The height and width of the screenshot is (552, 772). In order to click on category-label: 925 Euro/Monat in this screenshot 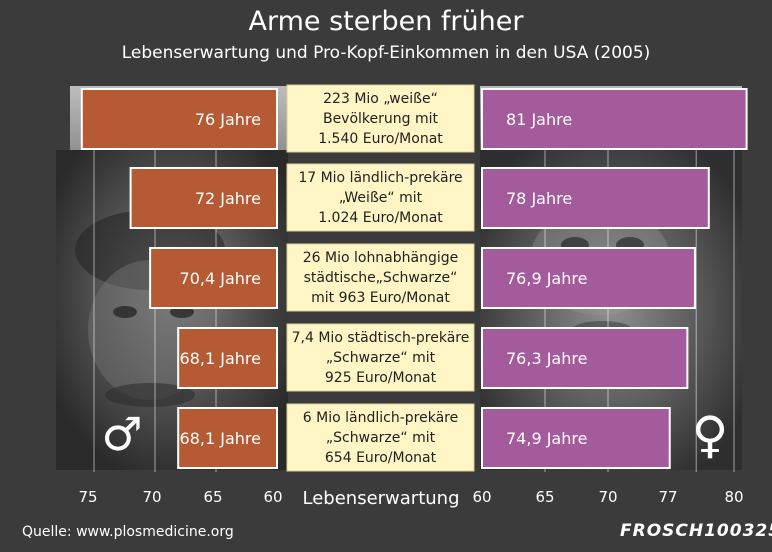, I will do `click(381, 378)`.